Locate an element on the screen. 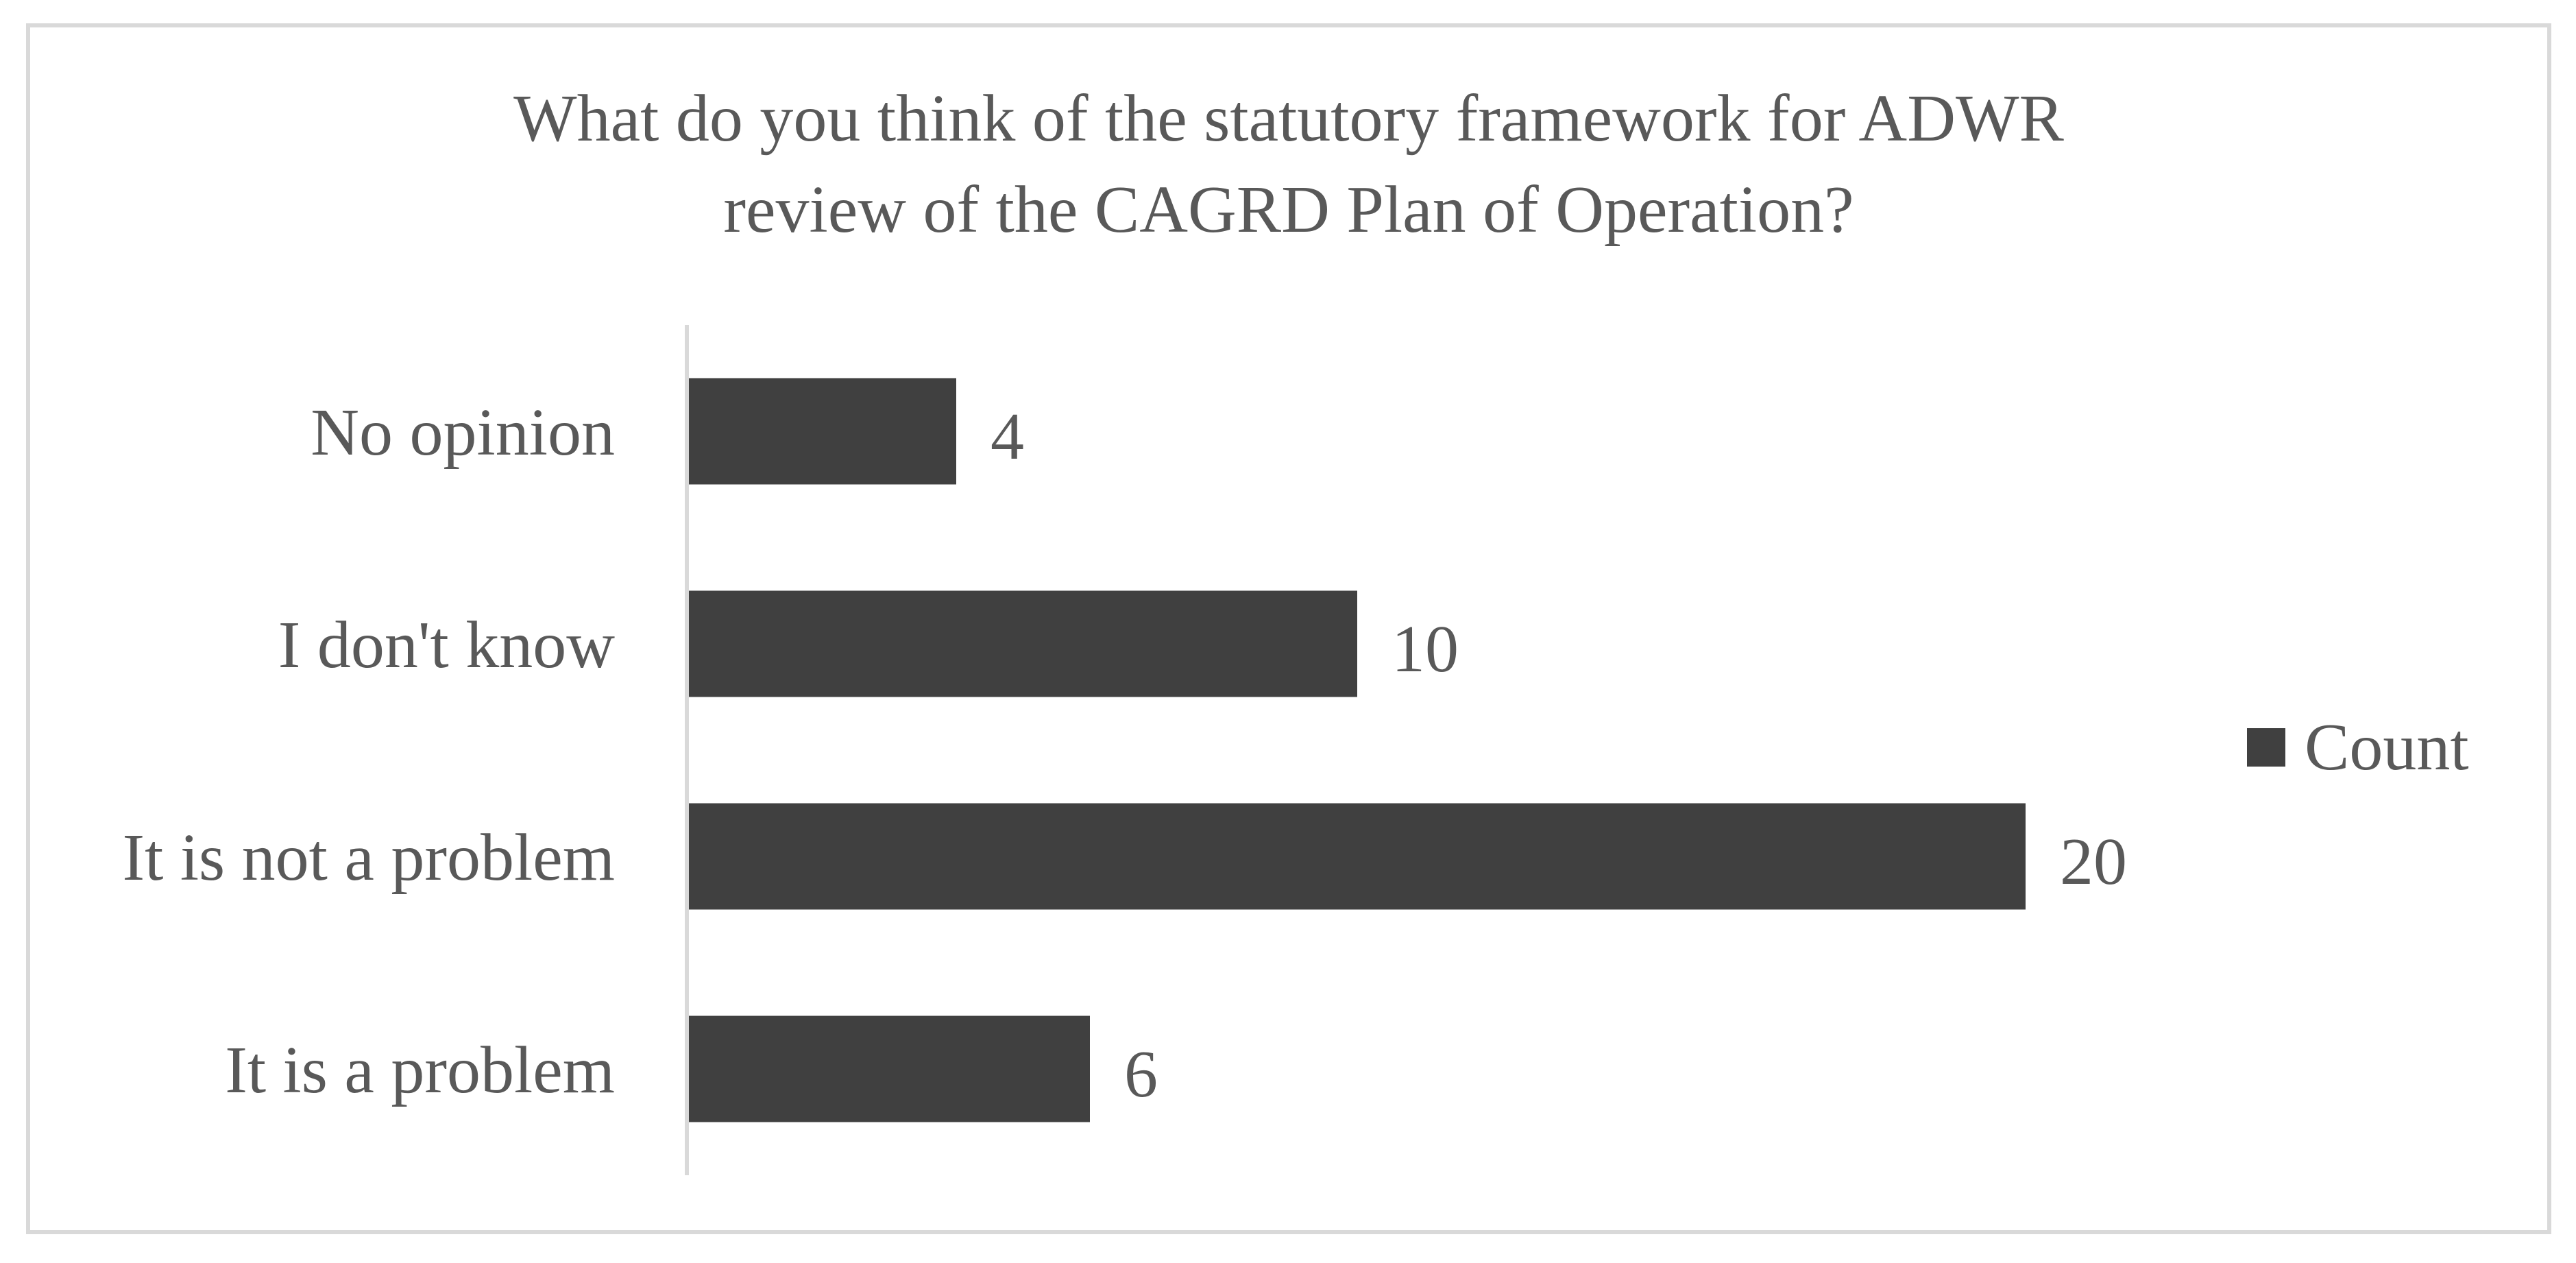 This screenshot has width=2576, height=1263. data-label: 6 is located at coordinates (1141, 1074).